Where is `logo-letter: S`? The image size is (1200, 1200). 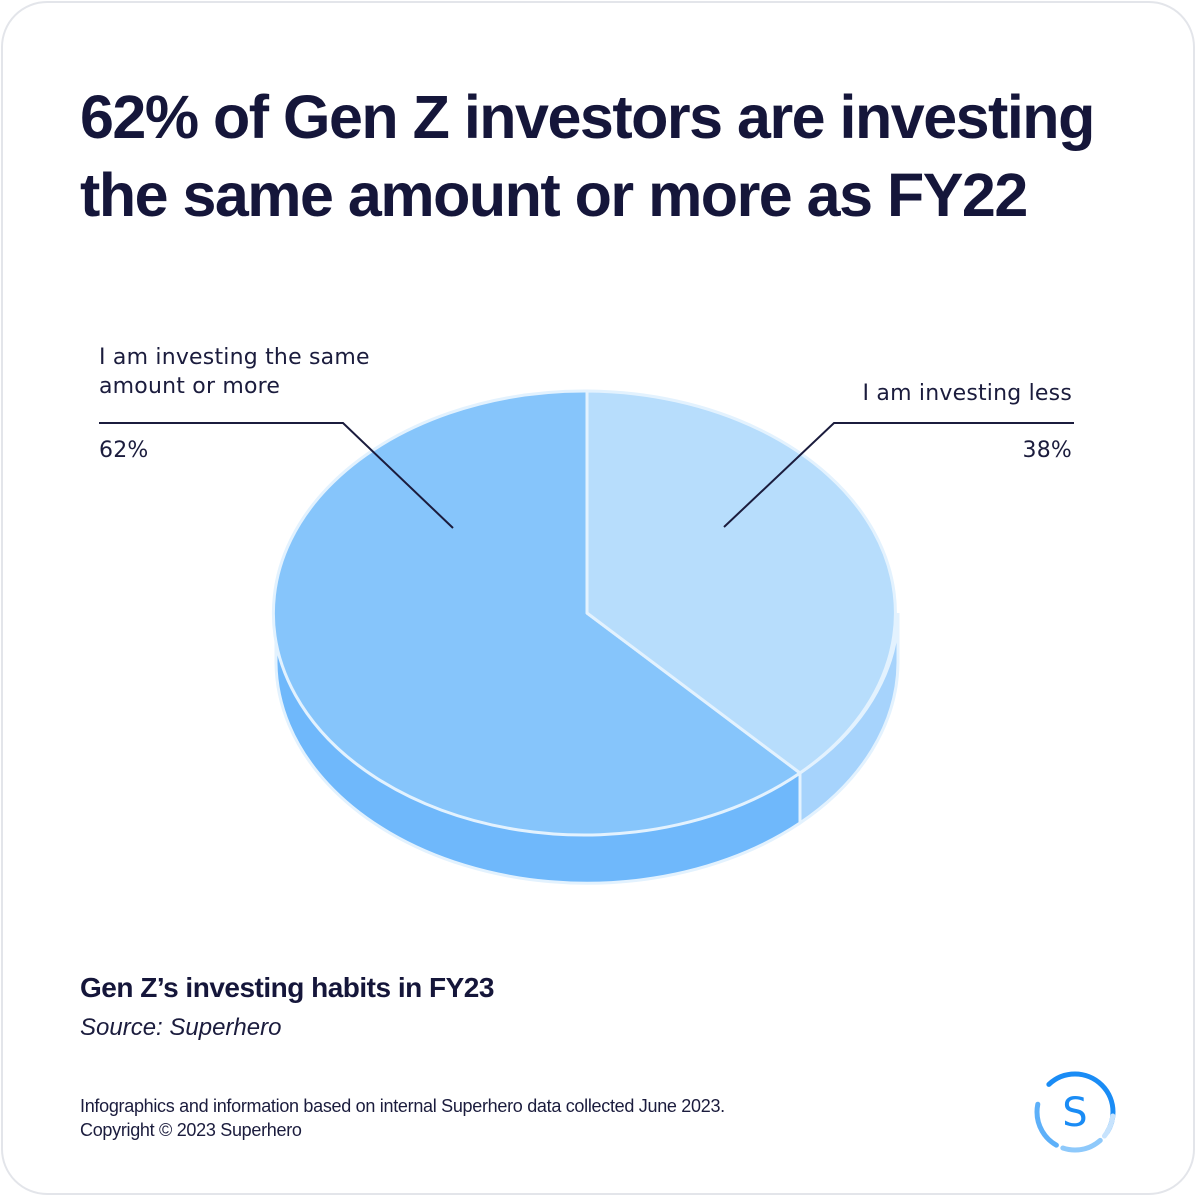
logo-letter: S is located at coordinates (1074, 1113).